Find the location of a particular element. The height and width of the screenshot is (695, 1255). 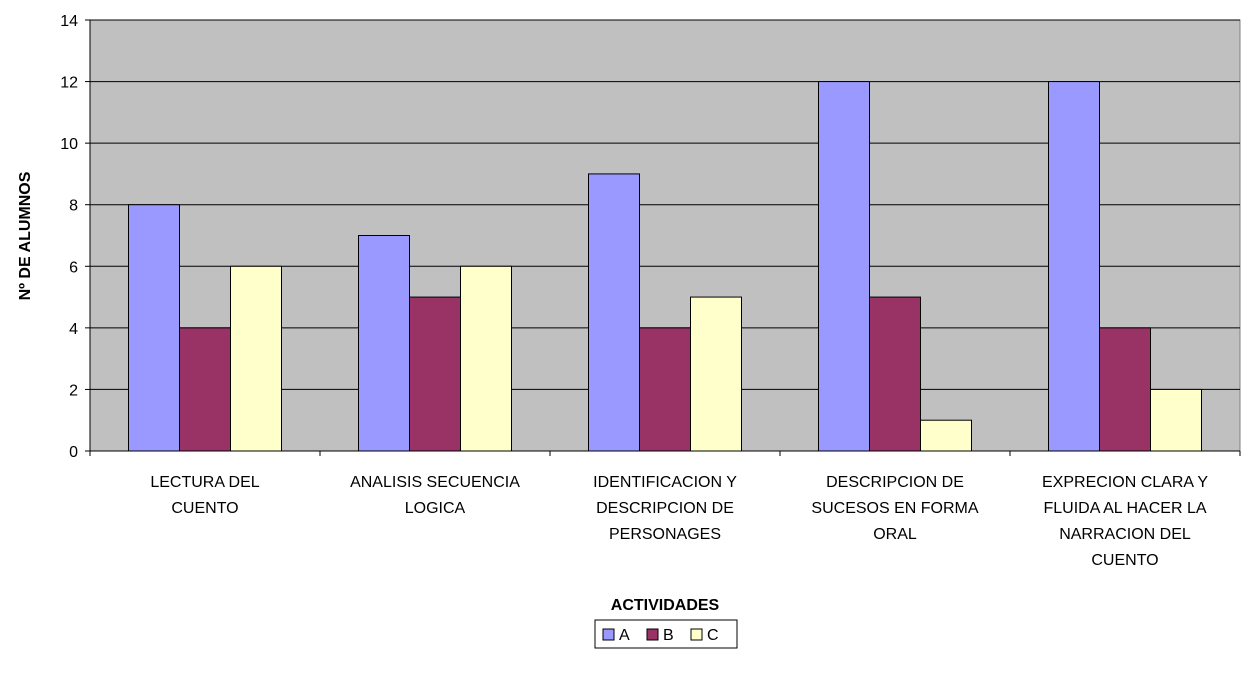

y-tick-label: 6 is located at coordinates (73, 267).